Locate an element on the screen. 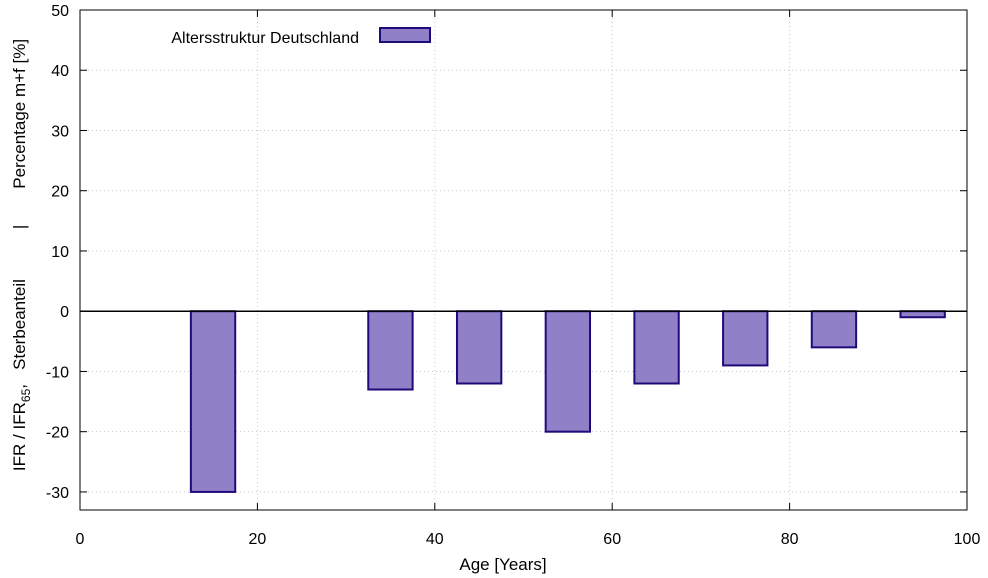 Image resolution: width=988 pixels, height=578 pixels. y-axis-title-subscript: 65 is located at coordinates (26, 395).